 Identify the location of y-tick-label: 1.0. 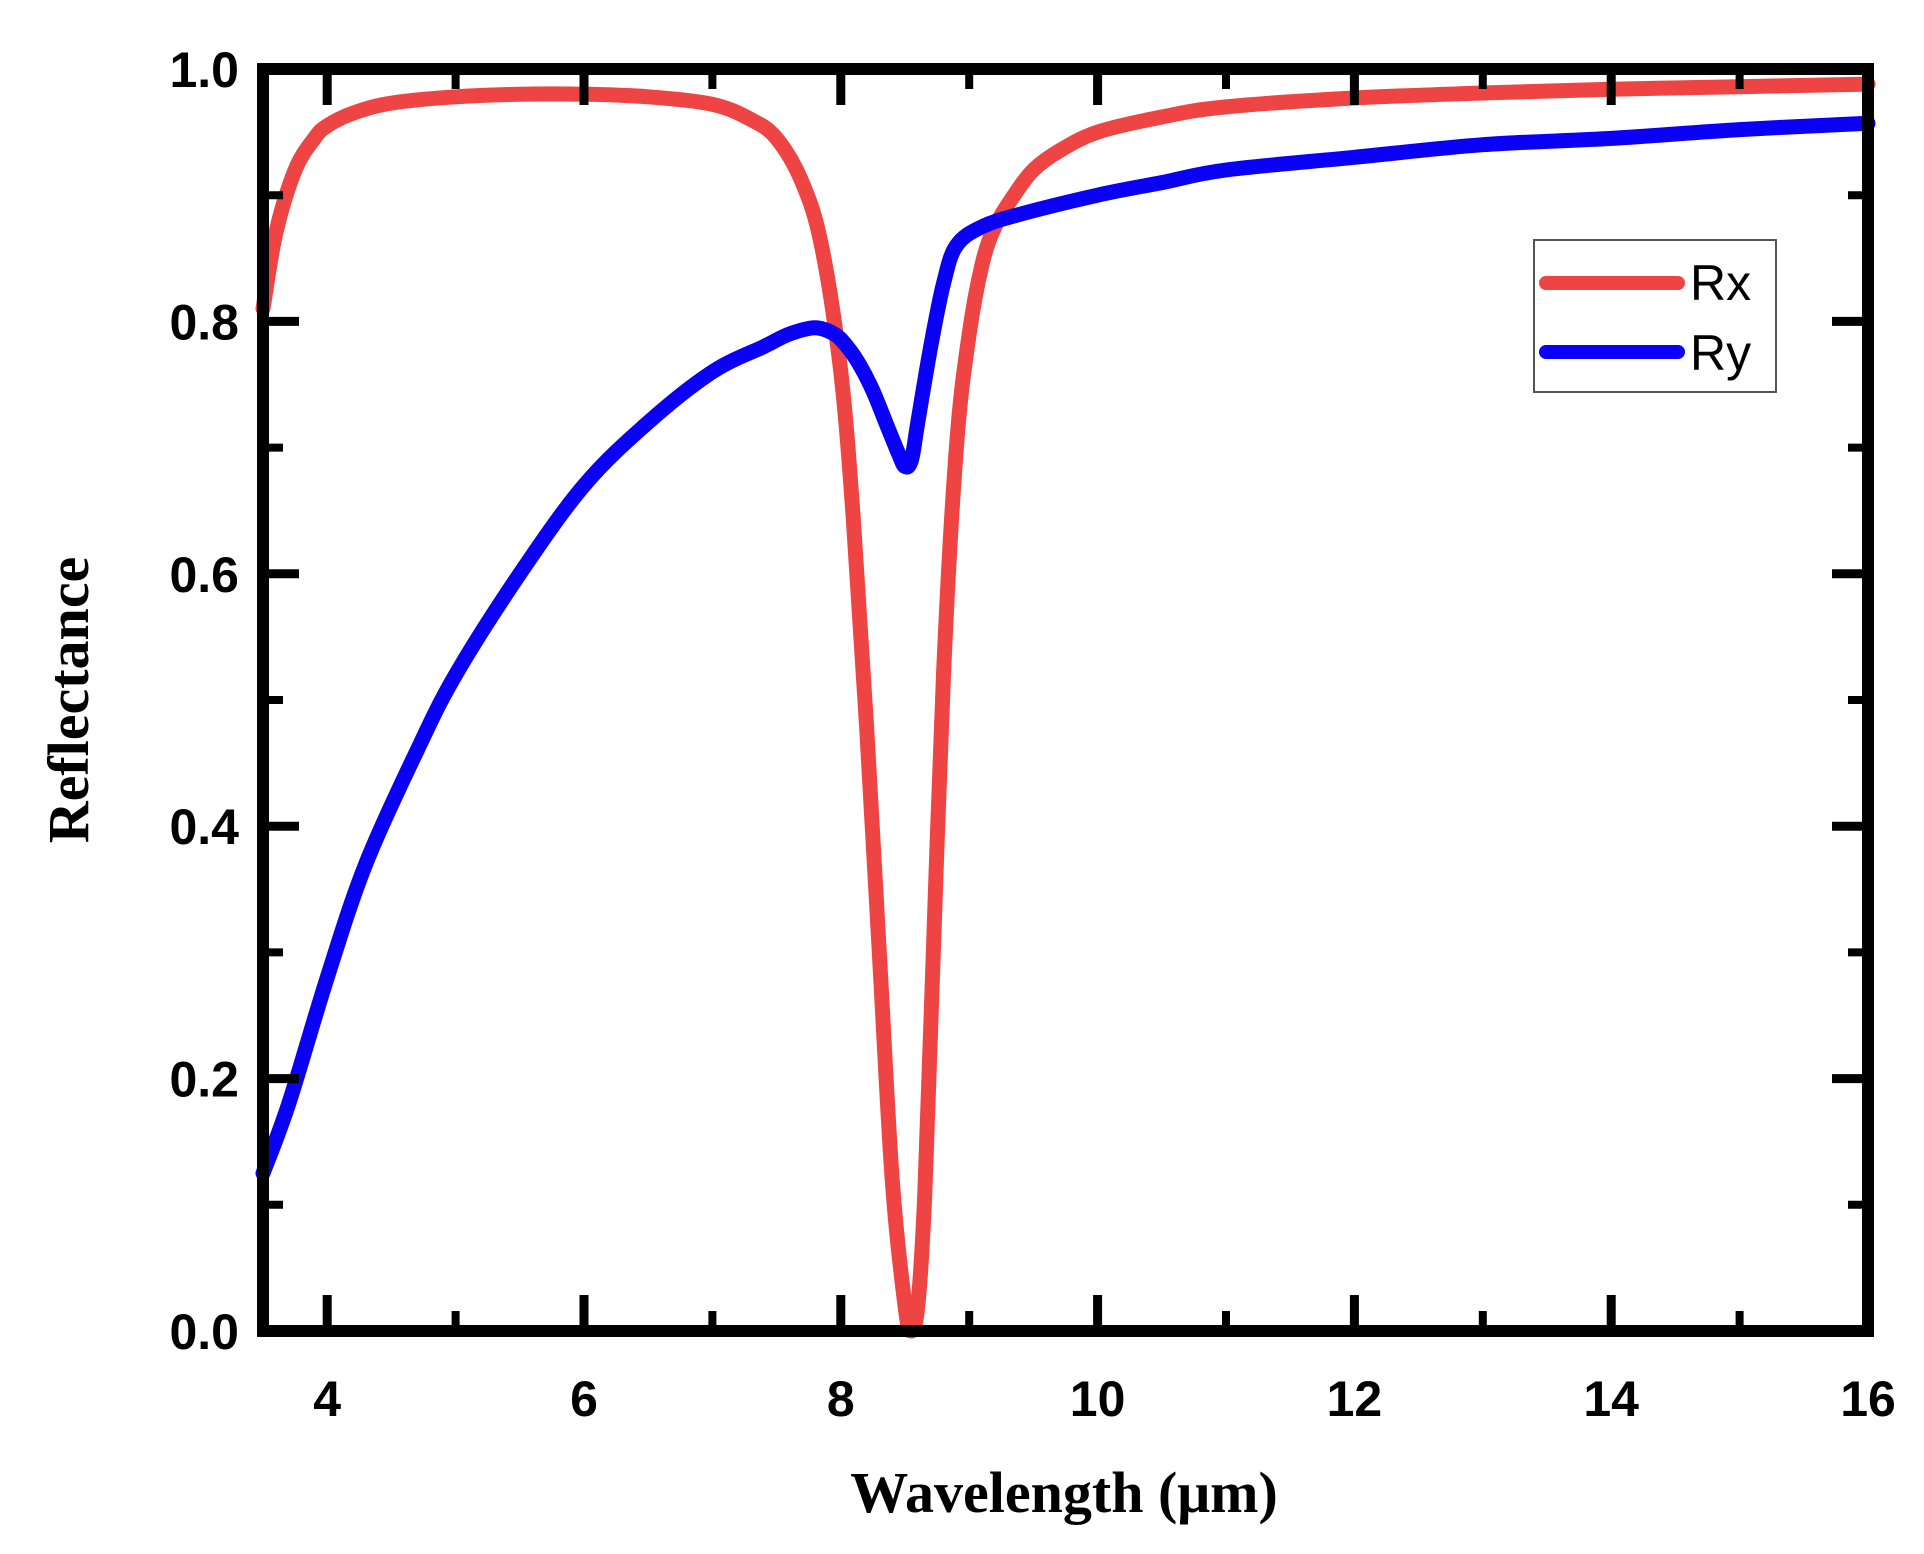
(204, 70).